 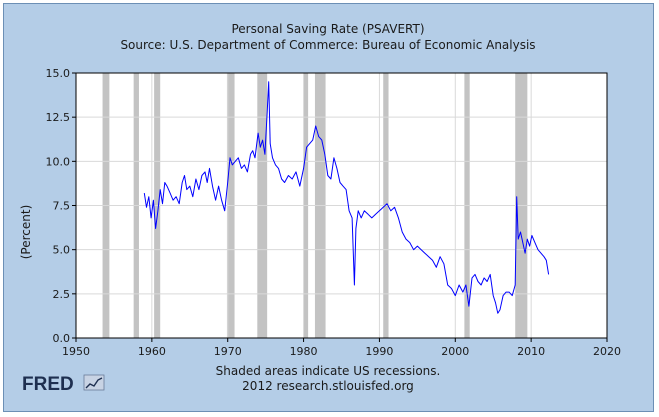 I want to click on fred-logo: FRED, so click(x=63, y=384).